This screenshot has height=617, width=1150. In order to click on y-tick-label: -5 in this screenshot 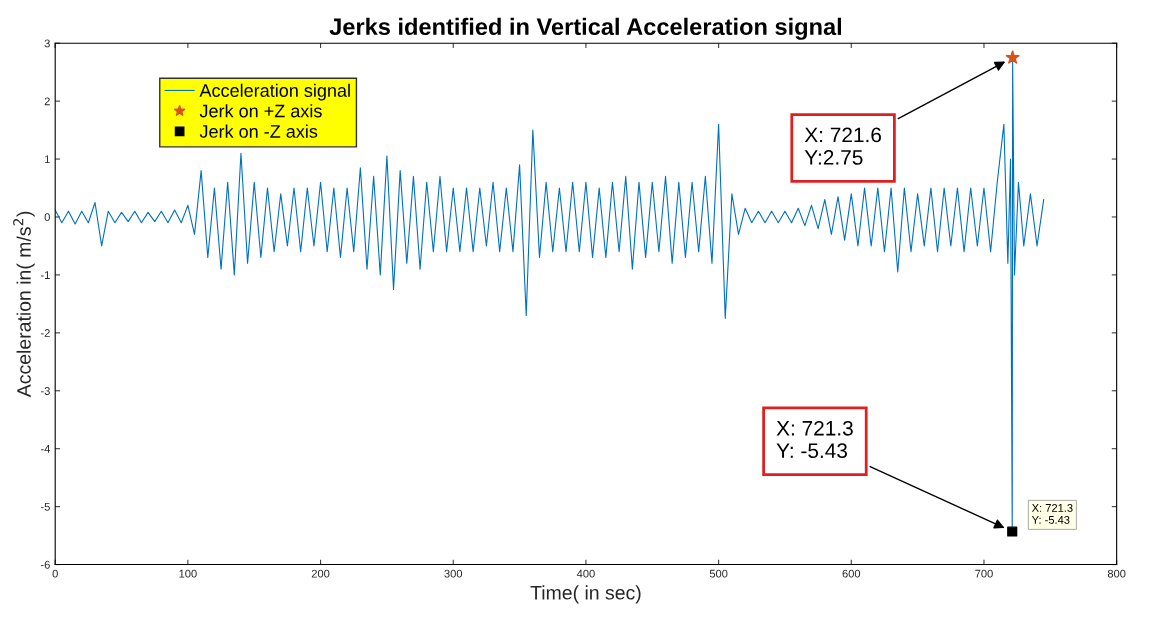, I will do `click(45, 507)`.